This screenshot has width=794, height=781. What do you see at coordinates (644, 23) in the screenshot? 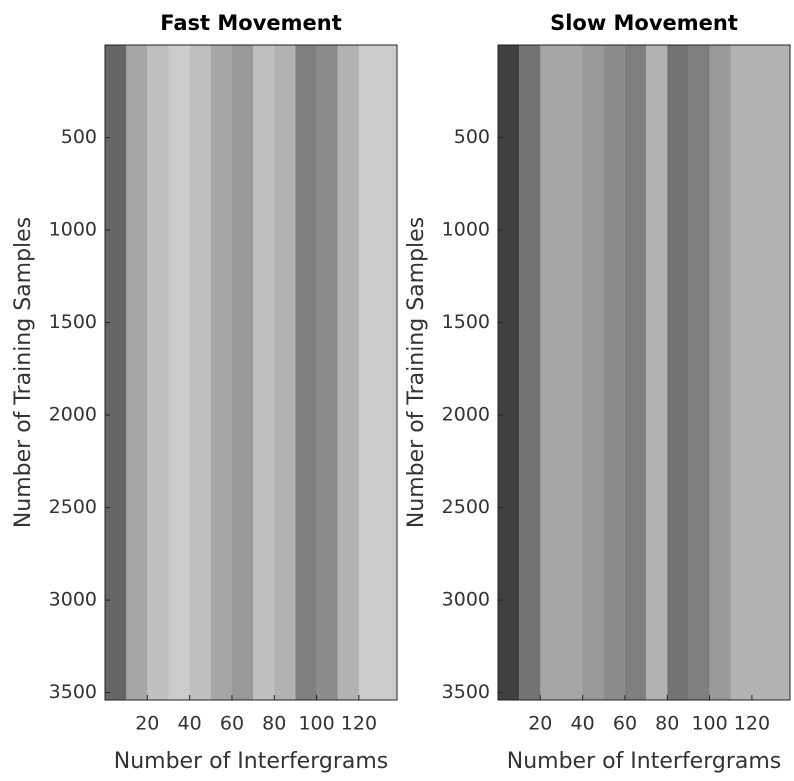
I see `chart-title: Slow Movement` at bounding box center [644, 23].